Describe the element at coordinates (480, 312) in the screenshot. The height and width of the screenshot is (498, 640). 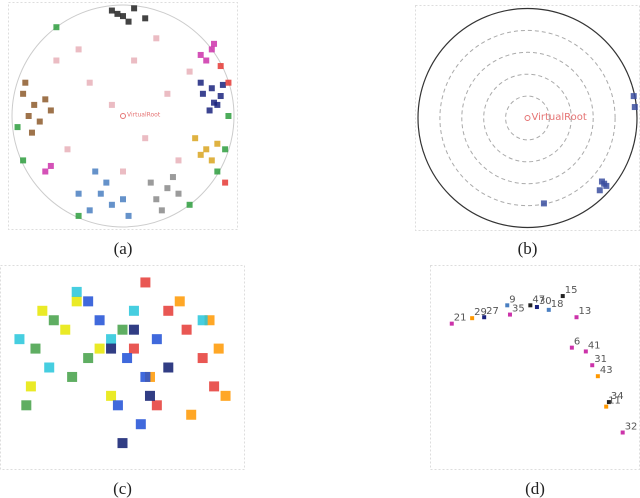
I see `point-label: 29` at that location.